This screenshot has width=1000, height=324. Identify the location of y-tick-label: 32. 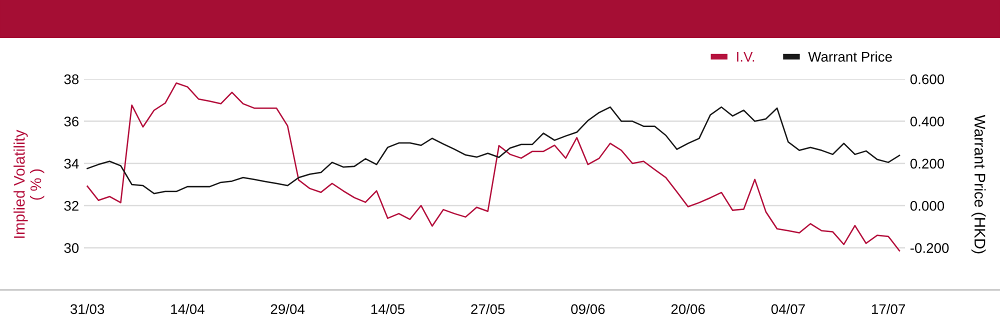
(71, 205).